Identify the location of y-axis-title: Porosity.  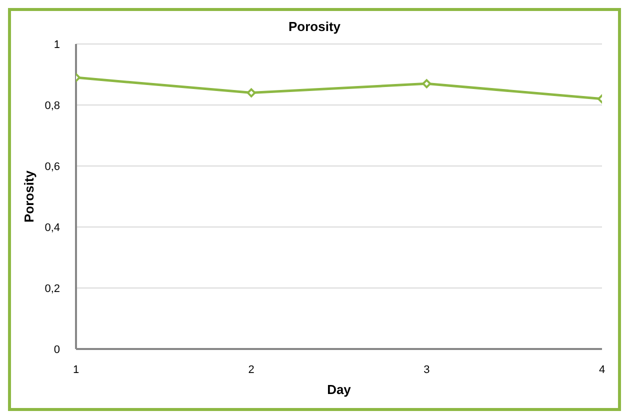
(29, 196).